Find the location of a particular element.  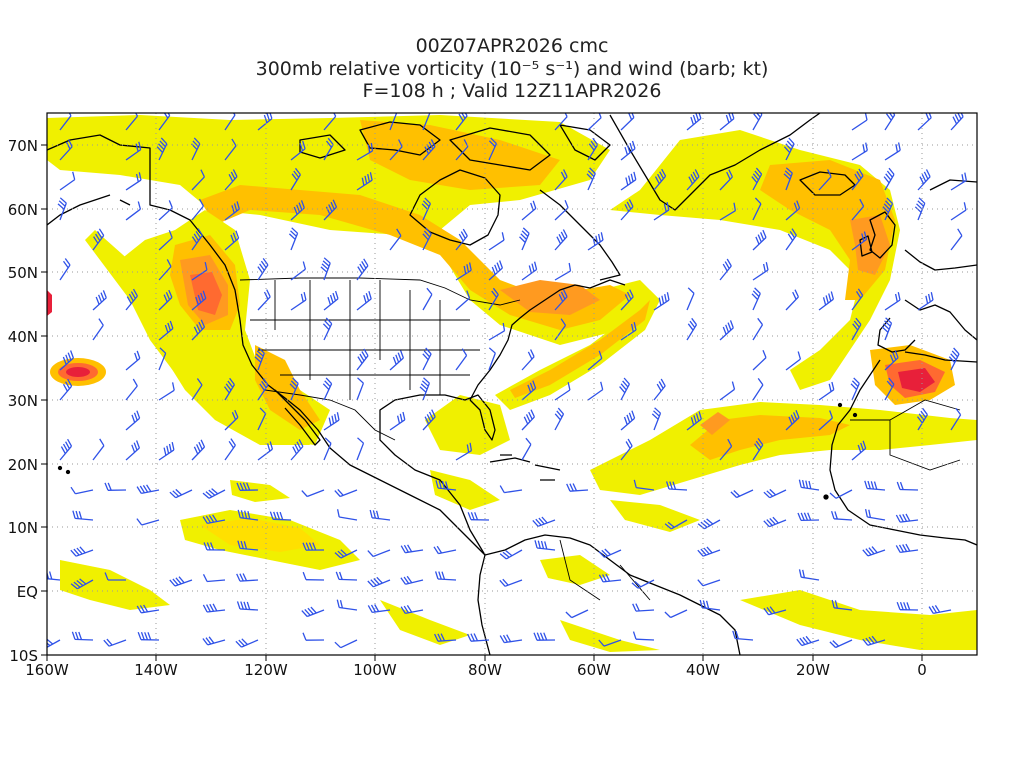

coastline-hudson-bay is located at coordinates (455, 207).